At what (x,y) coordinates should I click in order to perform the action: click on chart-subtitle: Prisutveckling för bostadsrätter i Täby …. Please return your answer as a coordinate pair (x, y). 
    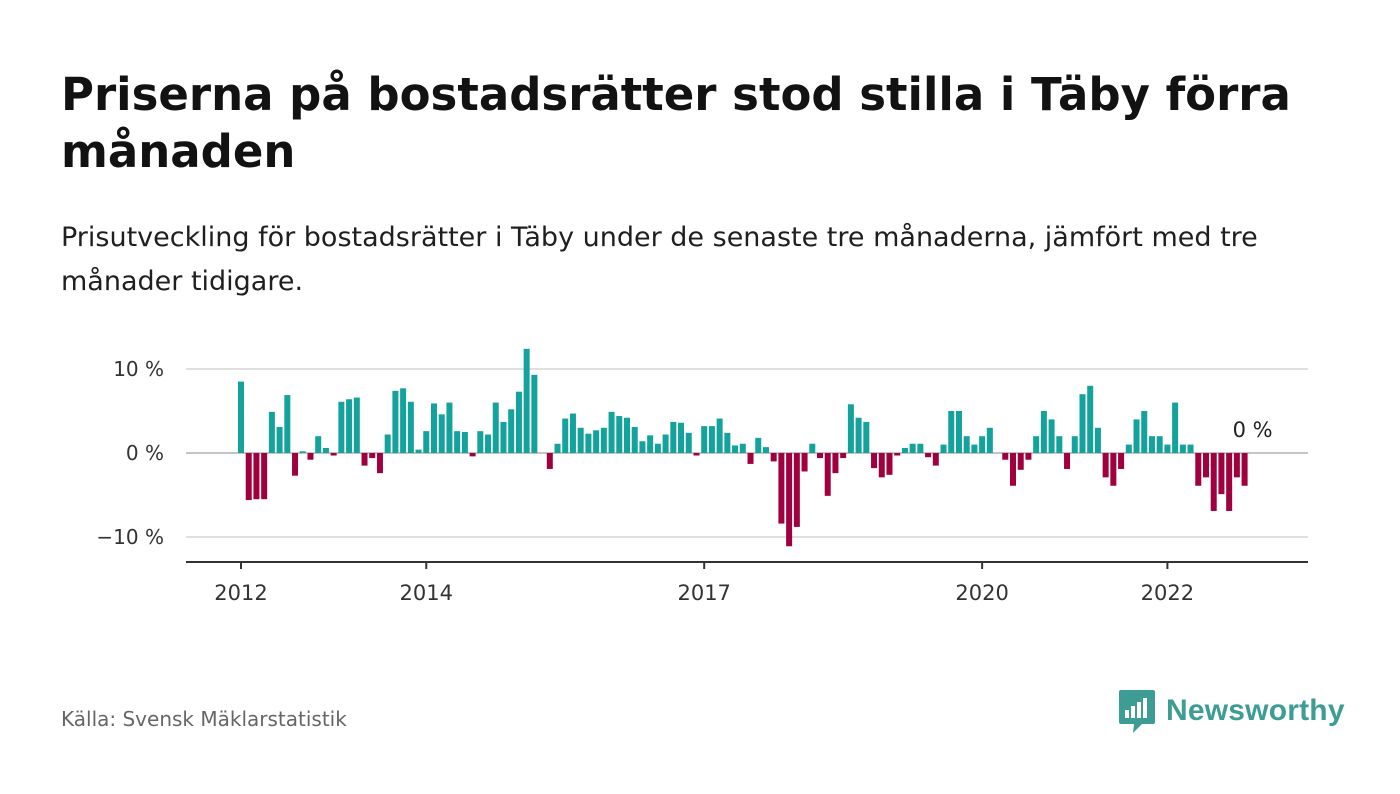
    Looking at the image, I should click on (659, 259).